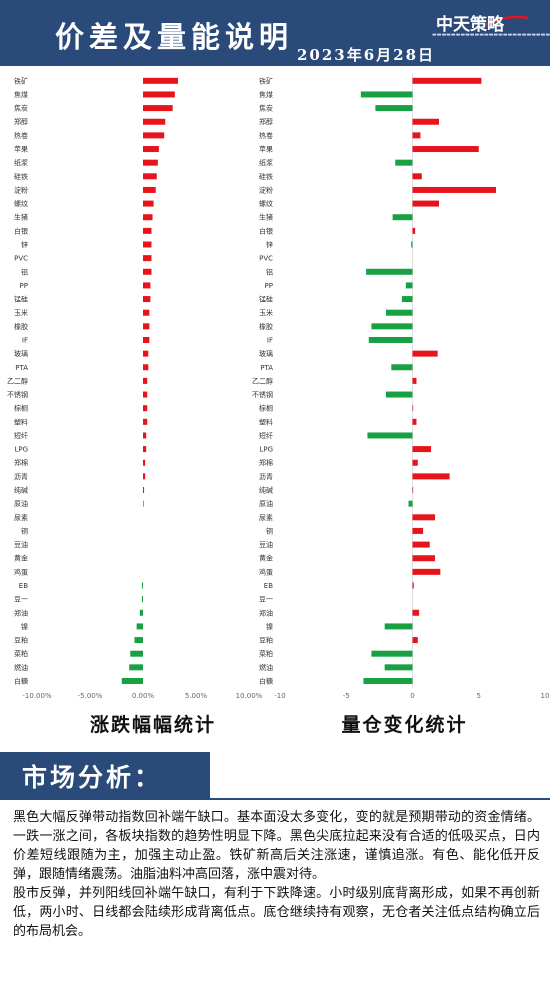  What do you see at coordinates (266, 312) in the screenshot?
I see `category-label: 玉米` at bounding box center [266, 312].